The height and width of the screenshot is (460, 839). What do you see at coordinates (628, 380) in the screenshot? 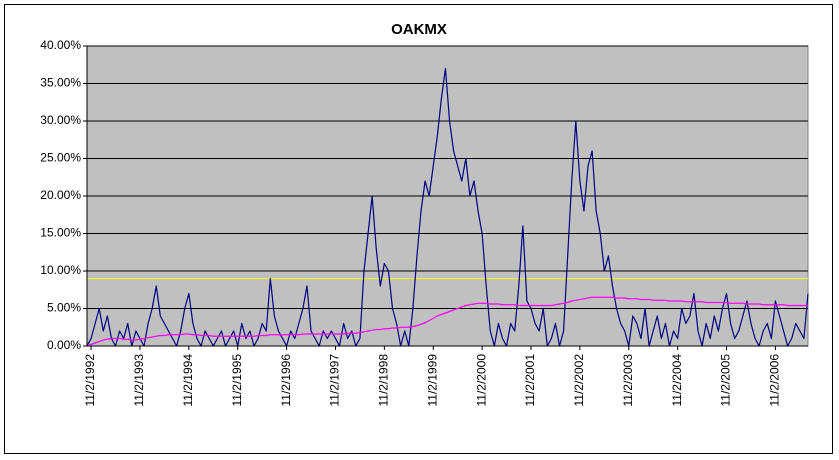
I see `x-tick-label: 11/2/2003` at bounding box center [628, 380].